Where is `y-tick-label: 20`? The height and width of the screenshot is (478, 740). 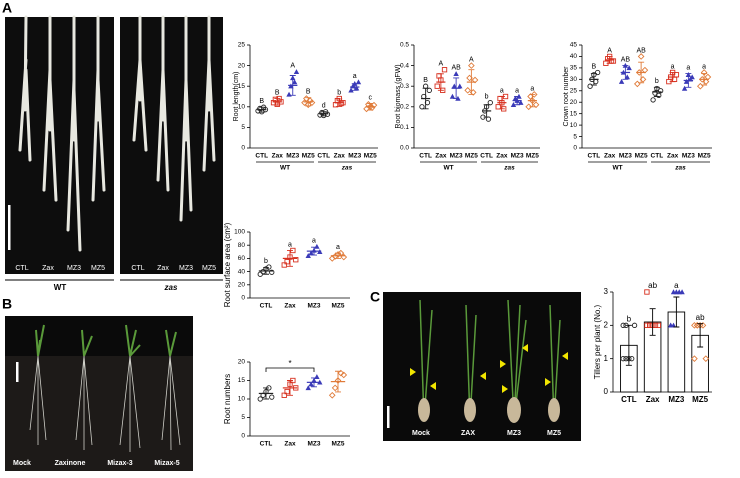
y-tick-label: 20 is located at coordinates (242, 65).